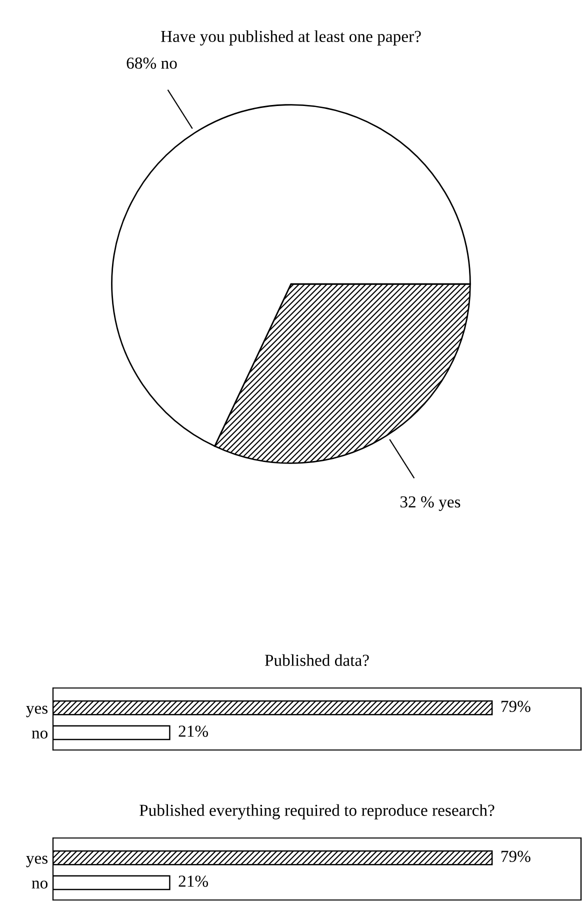 The image size is (582, 902). I want to click on slice-label: 32 % yes, so click(430, 503).